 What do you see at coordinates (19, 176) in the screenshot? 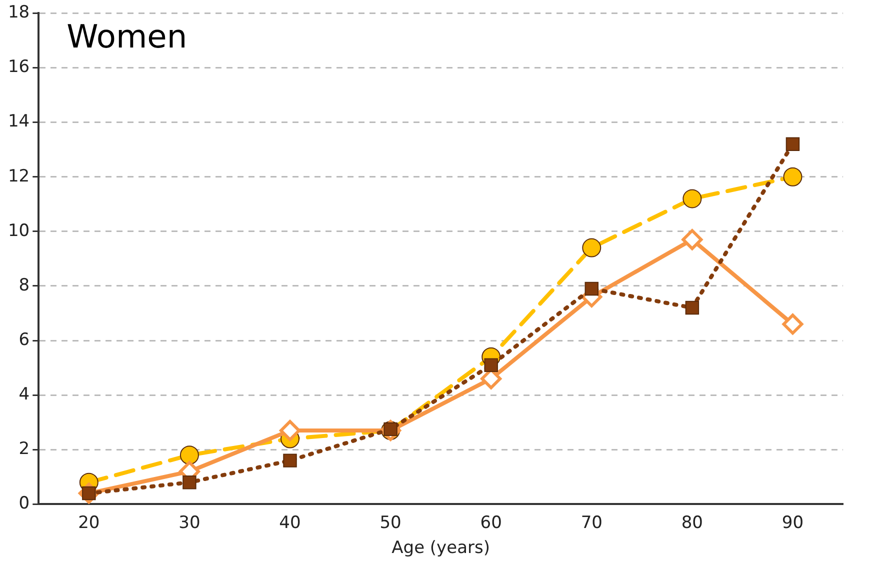
I see `y-tick-label: 12` at bounding box center [19, 176].